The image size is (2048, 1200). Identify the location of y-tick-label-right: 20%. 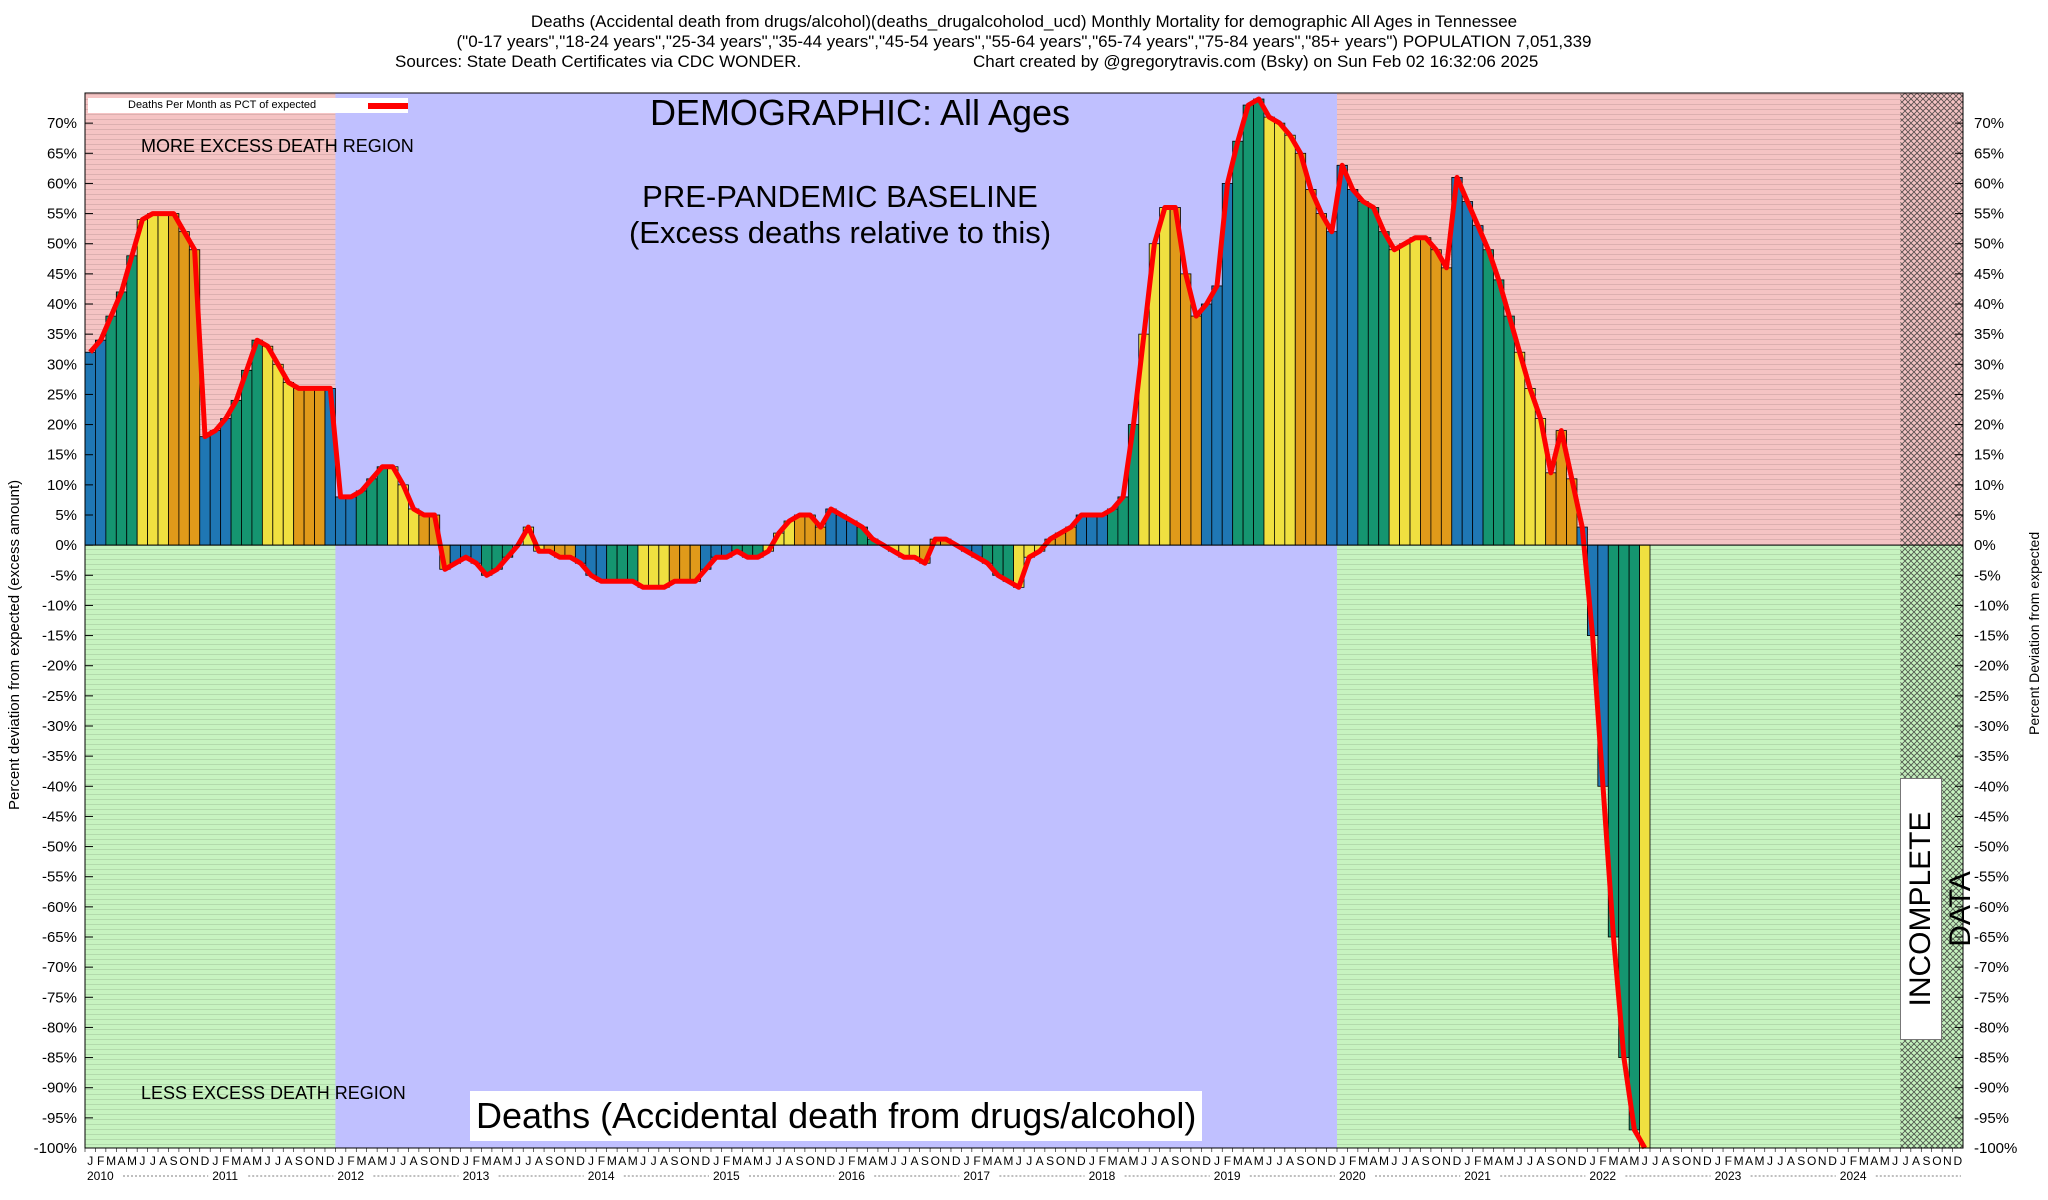
(1989, 425).